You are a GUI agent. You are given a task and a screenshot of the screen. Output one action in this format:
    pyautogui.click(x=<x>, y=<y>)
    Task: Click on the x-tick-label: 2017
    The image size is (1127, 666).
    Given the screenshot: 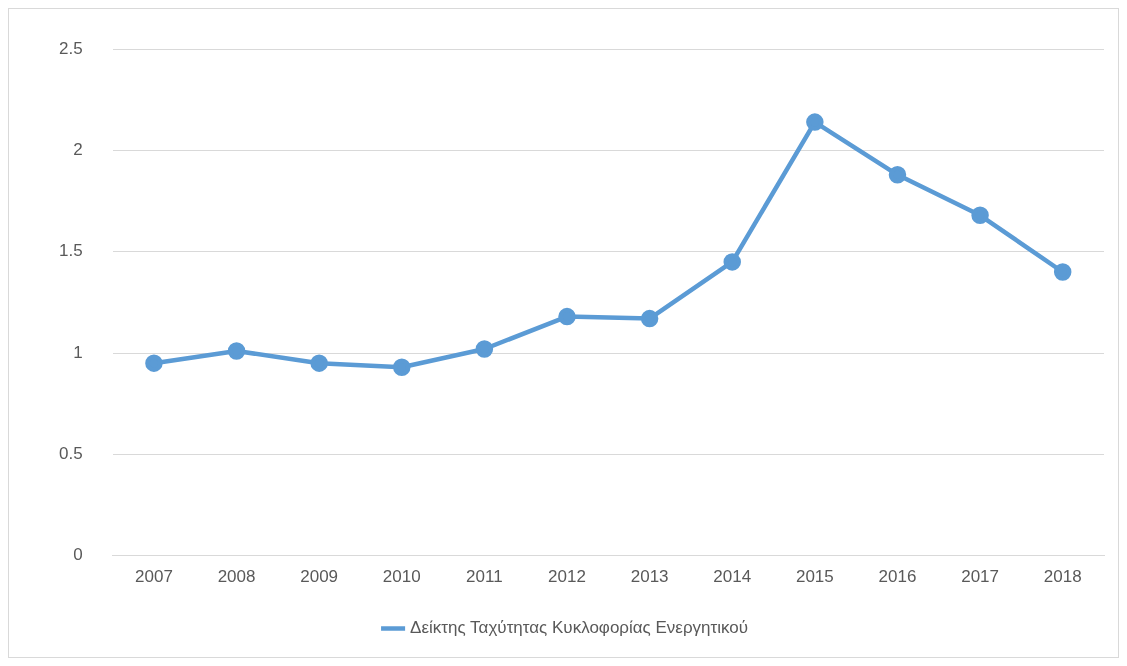 What is the action you would take?
    pyautogui.click(x=980, y=577)
    